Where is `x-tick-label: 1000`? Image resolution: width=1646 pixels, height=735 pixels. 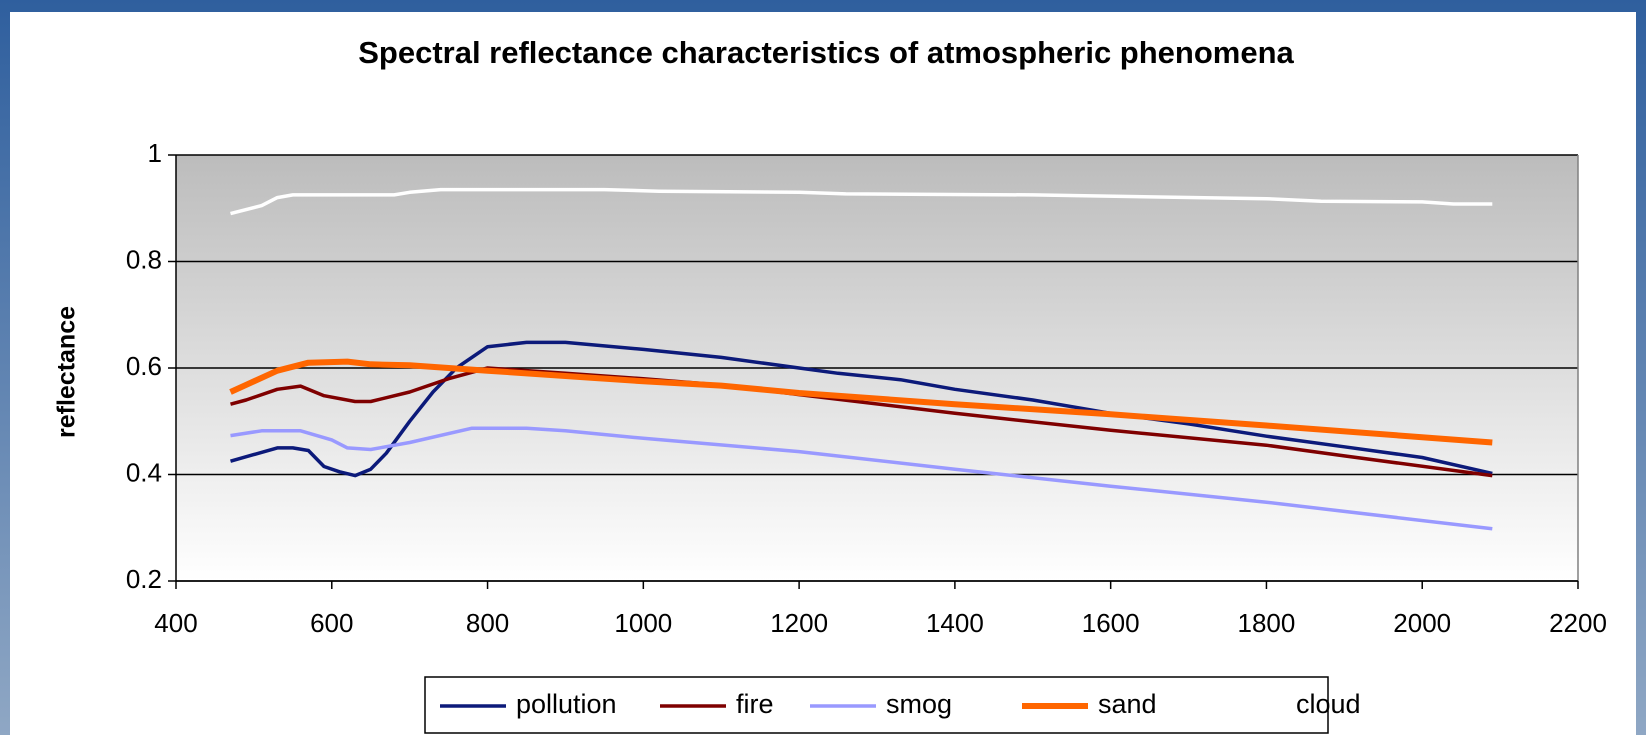
x-tick-label: 1000 is located at coordinates (643, 623).